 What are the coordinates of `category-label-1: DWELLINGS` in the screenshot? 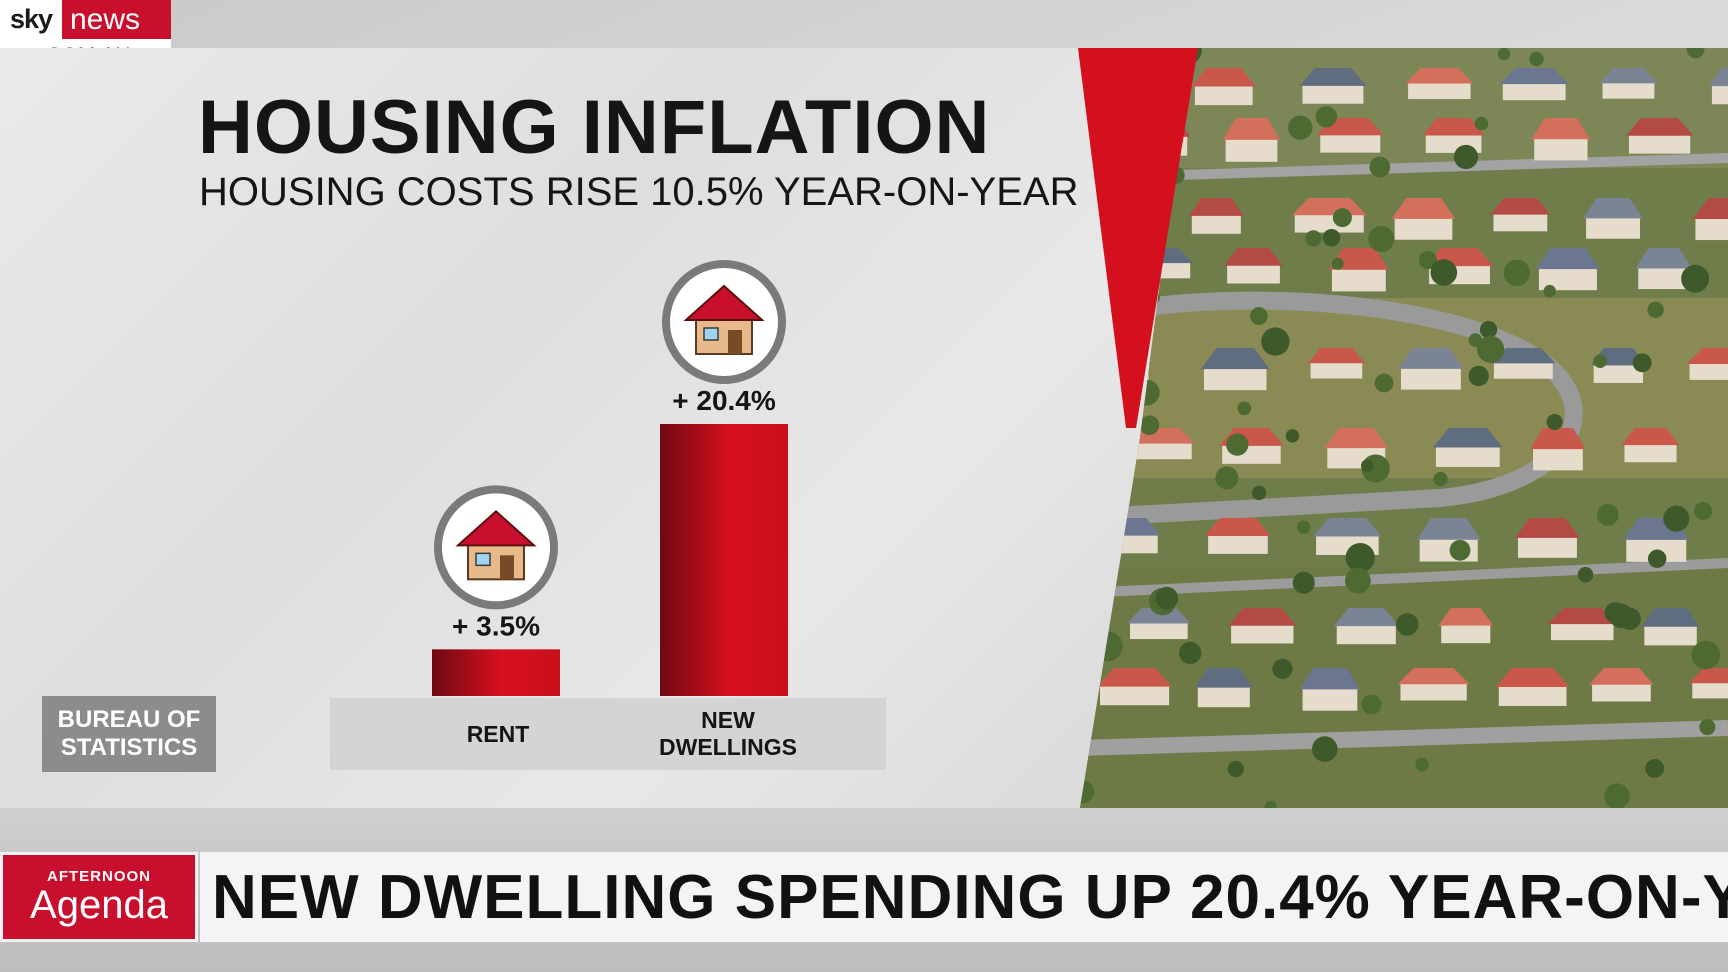 It's located at (728, 747).